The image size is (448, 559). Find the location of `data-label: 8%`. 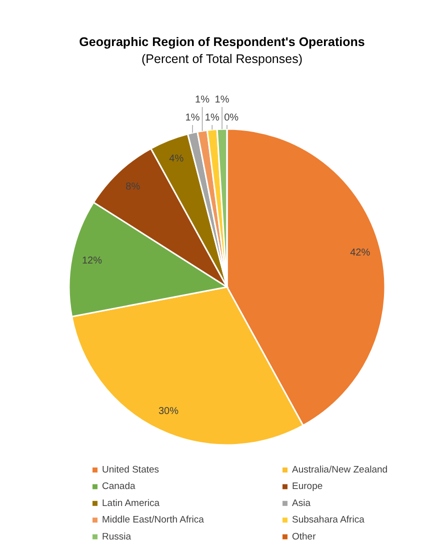

data-label: 8% is located at coordinates (133, 186).